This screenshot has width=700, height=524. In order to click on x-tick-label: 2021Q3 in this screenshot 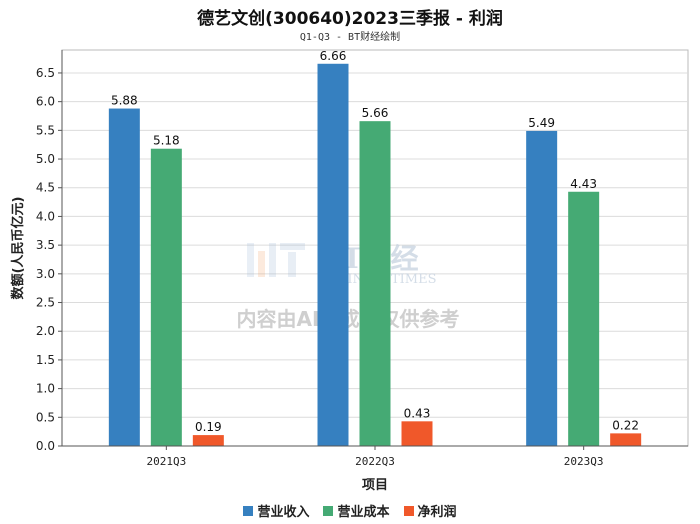, I will do `click(166, 461)`.